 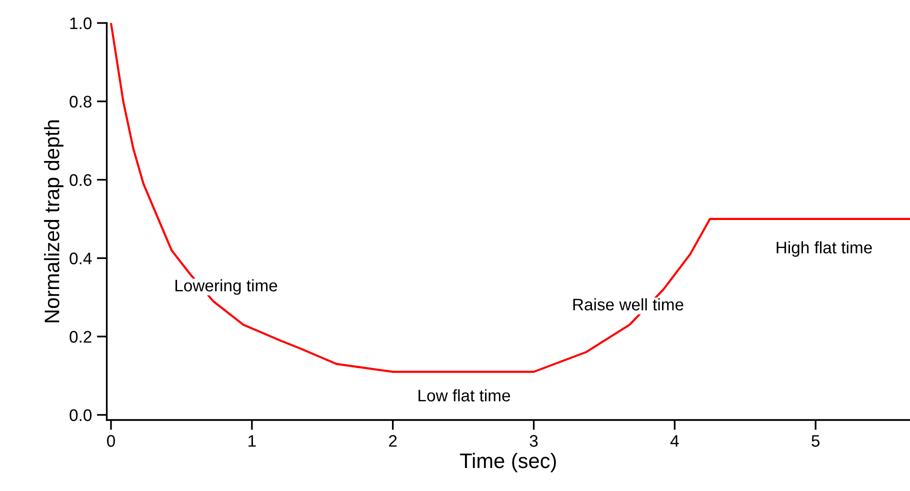 I want to click on y-tick-label: 0.6, so click(x=81, y=180).